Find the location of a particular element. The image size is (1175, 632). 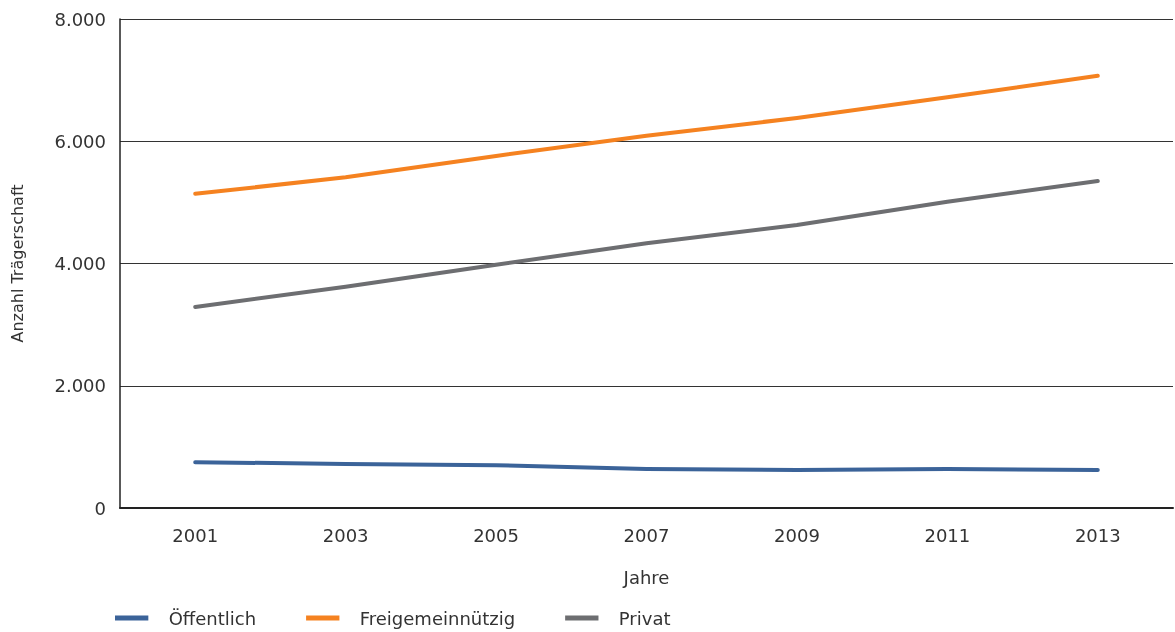

y-tick-label: 4.000 is located at coordinates (80, 263).